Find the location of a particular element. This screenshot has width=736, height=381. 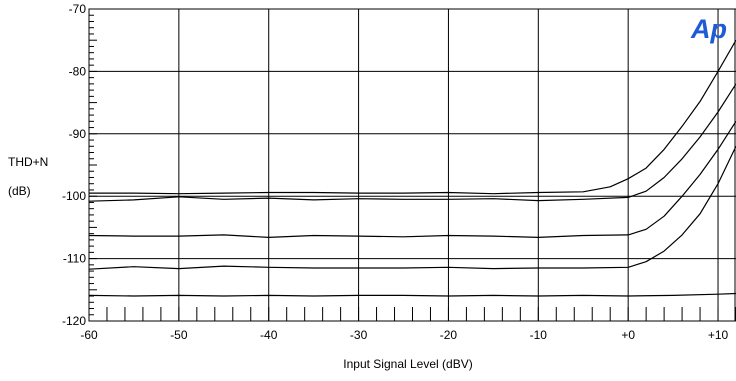

y-tick-label: -110 is located at coordinates (74, 259).